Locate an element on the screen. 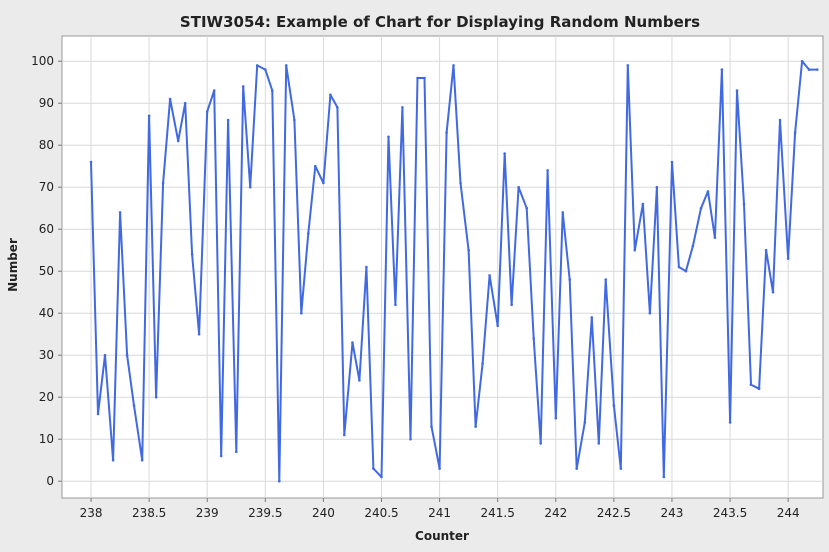 This screenshot has height=552, width=829. x-tick-label: 242.5 is located at coordinates (614, 513).